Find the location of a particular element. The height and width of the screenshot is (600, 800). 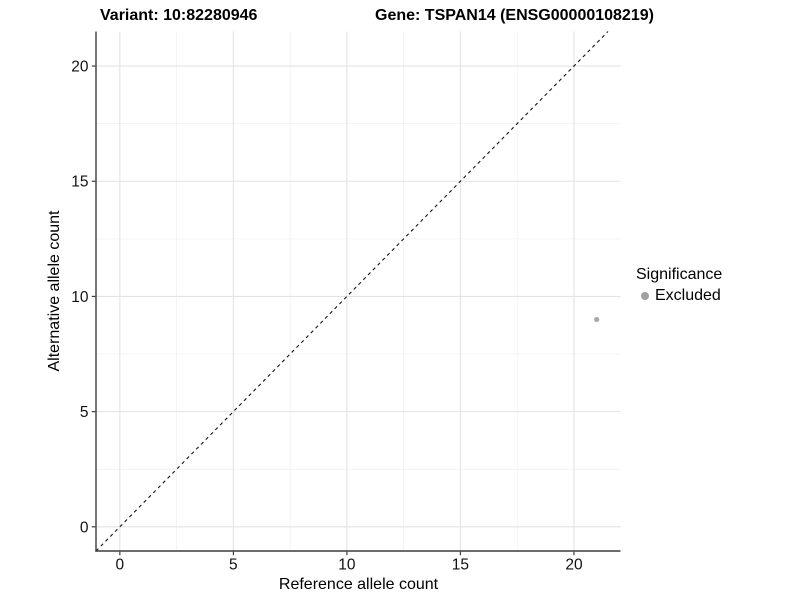

y-axis-ticks: 0 5 10 15 20 is located at coordinates (83, 297).